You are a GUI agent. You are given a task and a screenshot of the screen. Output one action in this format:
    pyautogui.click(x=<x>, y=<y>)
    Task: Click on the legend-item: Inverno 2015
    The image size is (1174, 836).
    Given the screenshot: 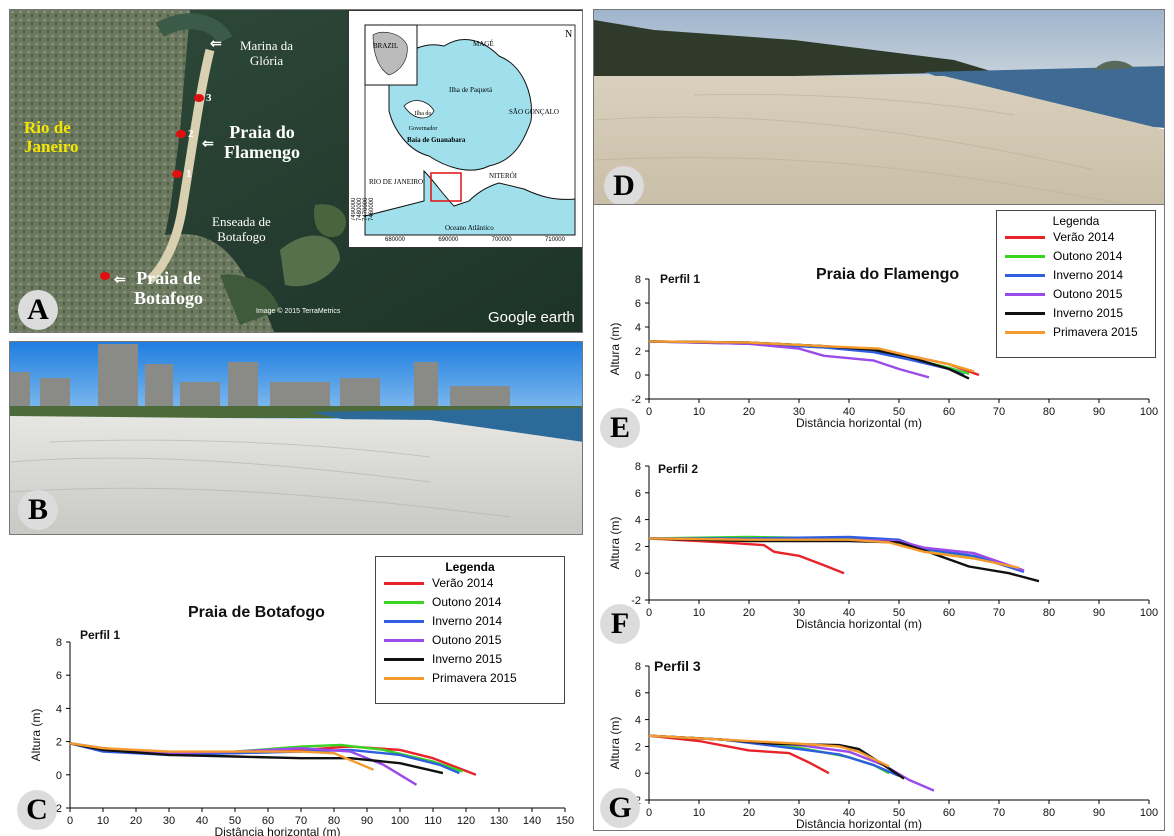 What is the action you would take?
    pyautogui.click(x=1076, y=313)
    